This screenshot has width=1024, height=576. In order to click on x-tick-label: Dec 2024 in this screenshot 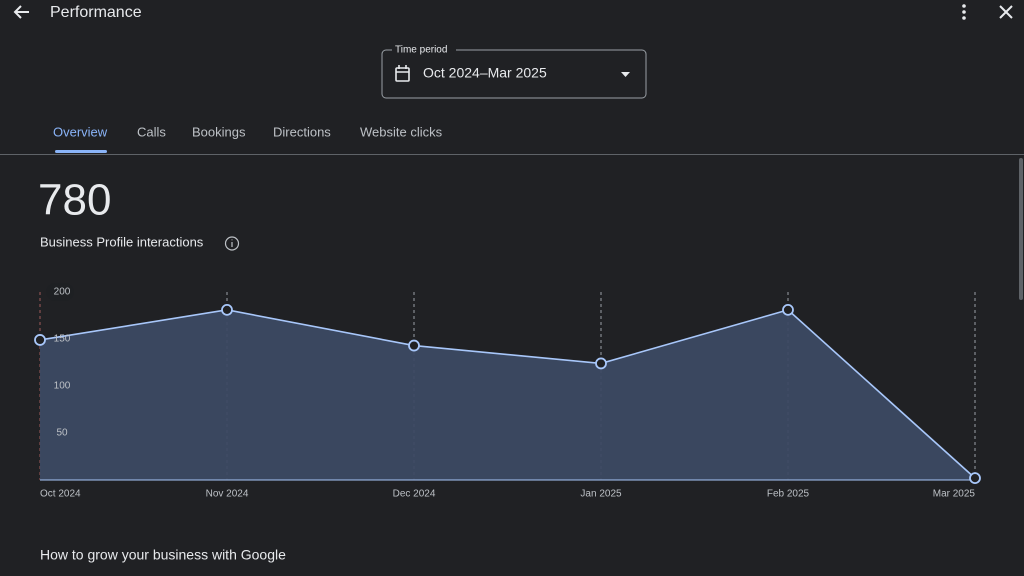, I will do `click(414, 494)`.